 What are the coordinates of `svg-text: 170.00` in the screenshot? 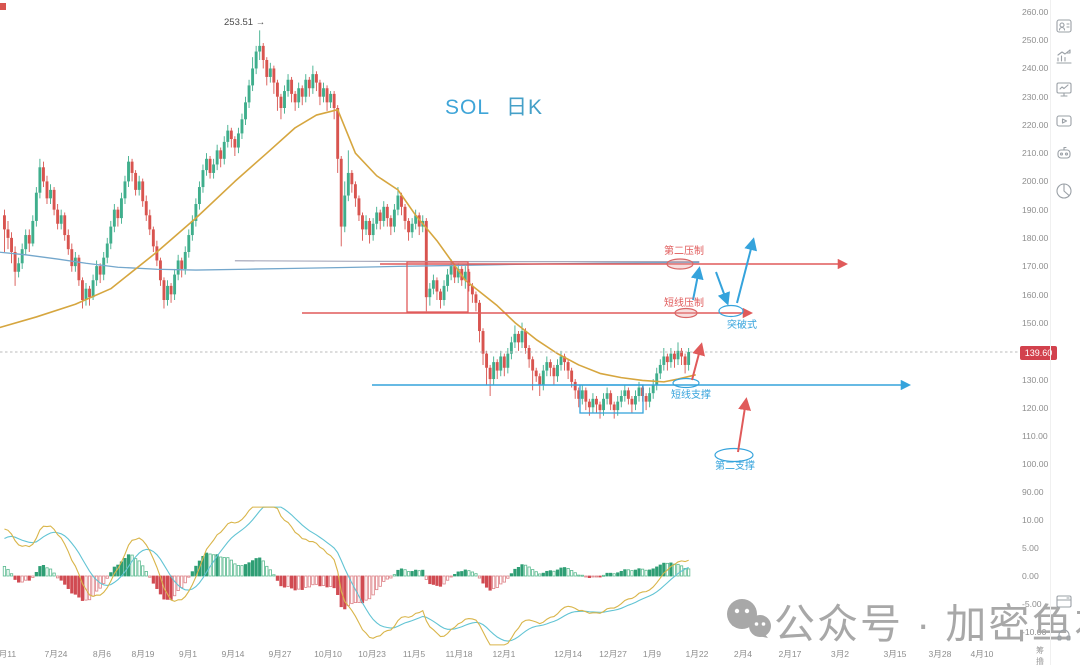 It's located at (1035, 266).